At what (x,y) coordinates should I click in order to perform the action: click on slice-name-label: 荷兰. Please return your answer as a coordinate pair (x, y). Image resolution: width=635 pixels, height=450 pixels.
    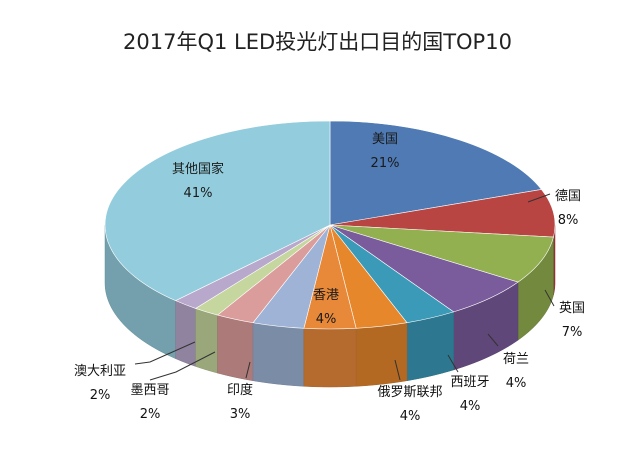
    Looking at the image, I should click on (516, 359).